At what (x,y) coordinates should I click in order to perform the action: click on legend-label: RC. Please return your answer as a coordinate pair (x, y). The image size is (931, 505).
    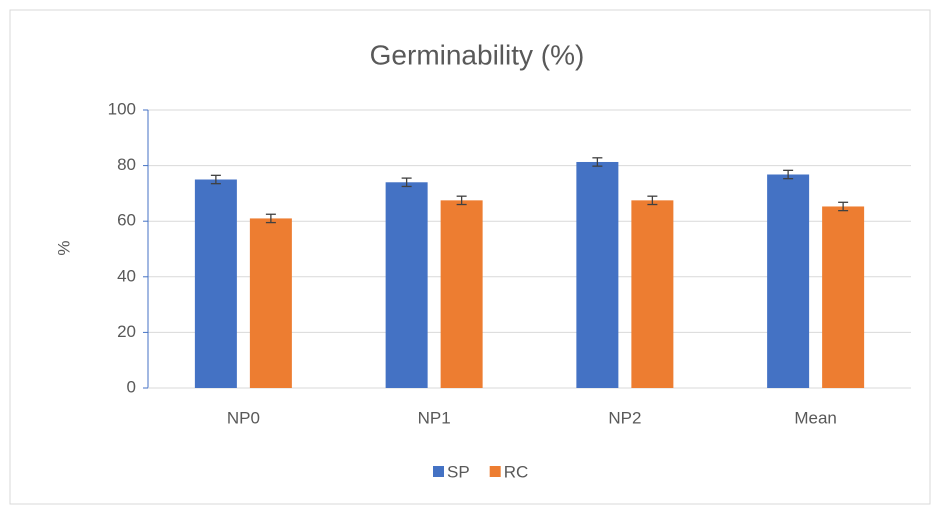
    Looking at the image, I should click on (516, 471).